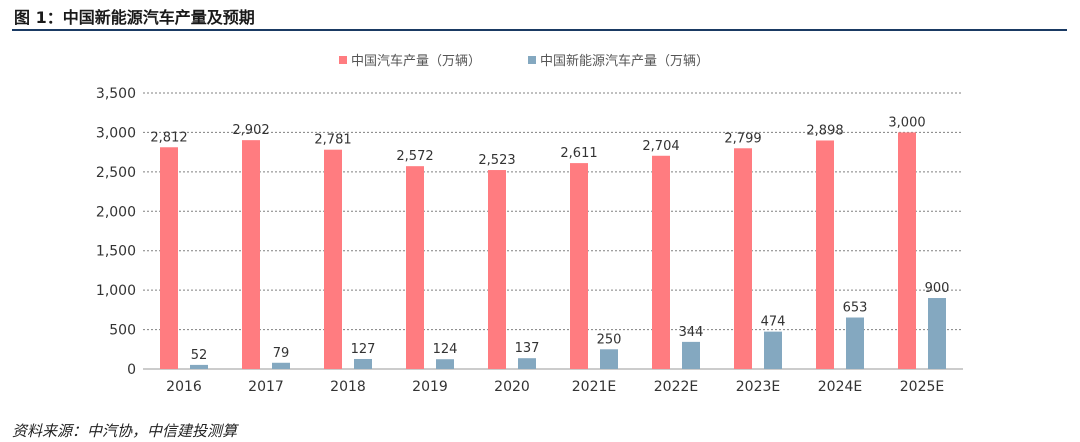 The height and width of the screenshot is (442, 1080). I want to click on x-tick-label: 2021E, so click(594, 387).